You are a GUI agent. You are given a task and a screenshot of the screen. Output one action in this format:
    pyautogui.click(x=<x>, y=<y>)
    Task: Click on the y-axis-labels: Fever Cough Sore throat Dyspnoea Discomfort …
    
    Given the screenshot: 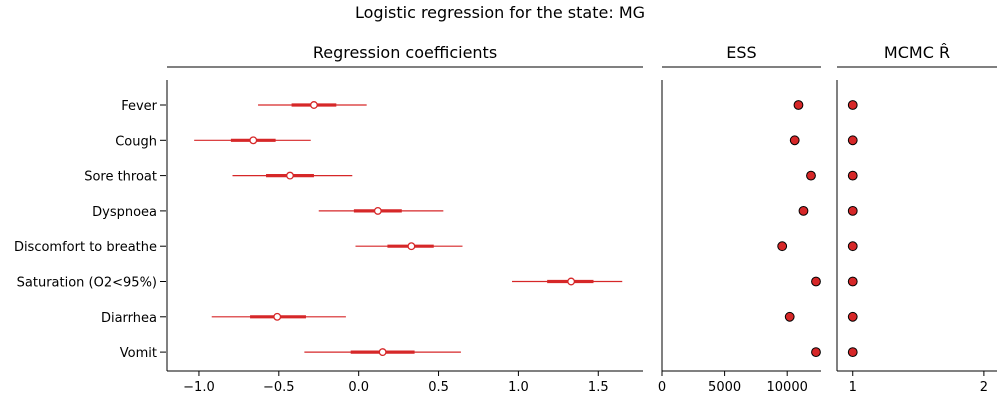 What is the action you would take?
    pyautogui.click(x=90, y=230)
    